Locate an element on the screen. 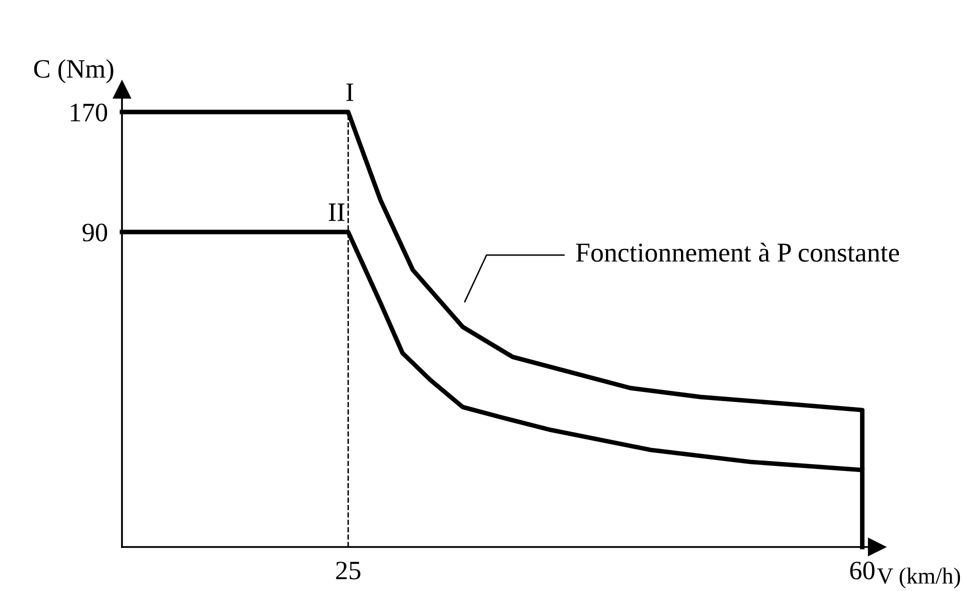 The height and width of the screenshot is (591, 962). y-tick-label: 170 is located at coordinates (89, 113).